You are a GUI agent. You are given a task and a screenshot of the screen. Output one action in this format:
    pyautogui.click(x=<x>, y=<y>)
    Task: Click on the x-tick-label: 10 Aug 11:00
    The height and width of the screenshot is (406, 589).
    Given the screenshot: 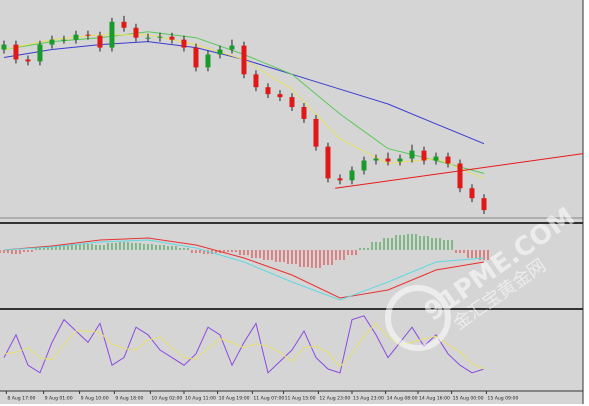 What is the action you would take?
    pyautogui.click(x=200, y=399)
    